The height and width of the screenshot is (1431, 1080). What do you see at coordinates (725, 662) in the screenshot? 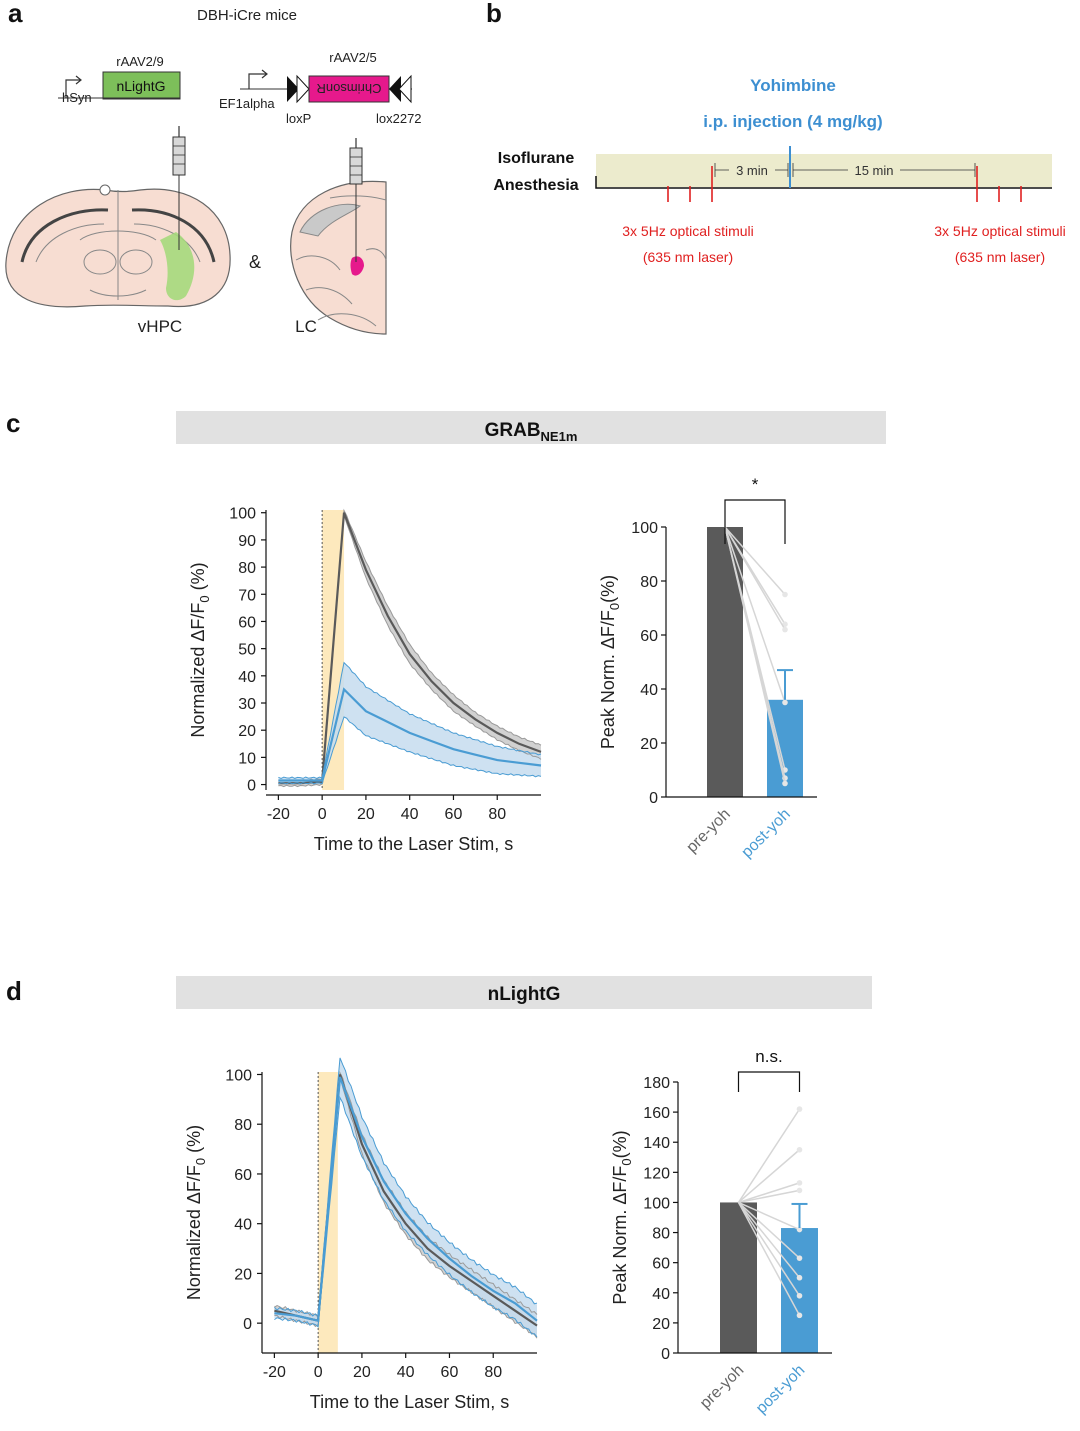
I see `bar-pre-yoh` at bounding box center [725, 662].